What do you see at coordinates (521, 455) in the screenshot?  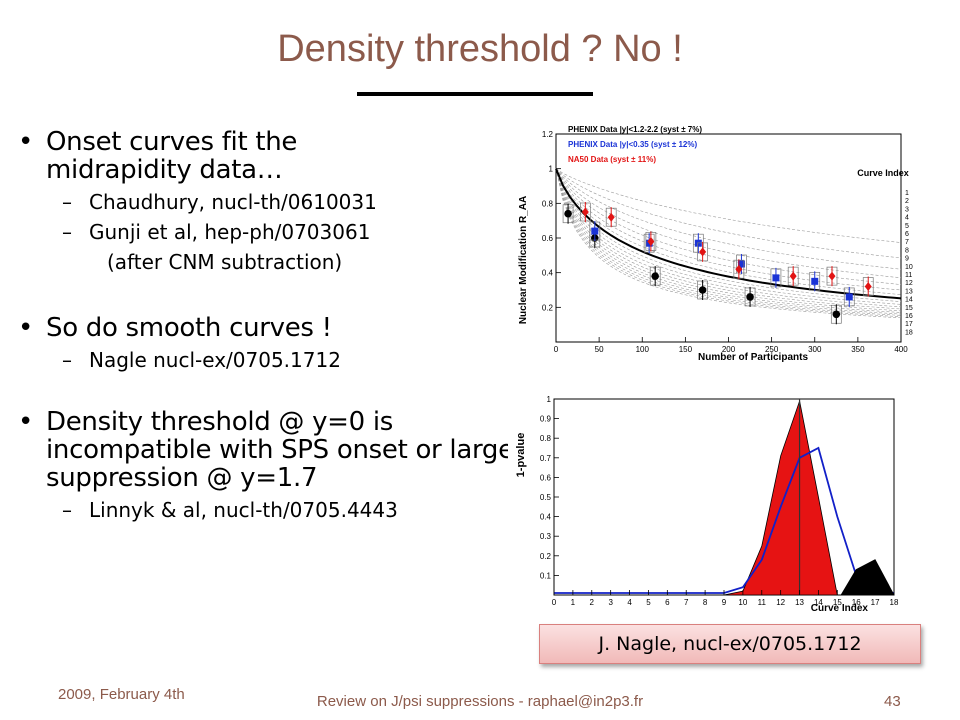 I see `pvalue-ylabel: 1-pvalue` at bounding box center [521, 455].